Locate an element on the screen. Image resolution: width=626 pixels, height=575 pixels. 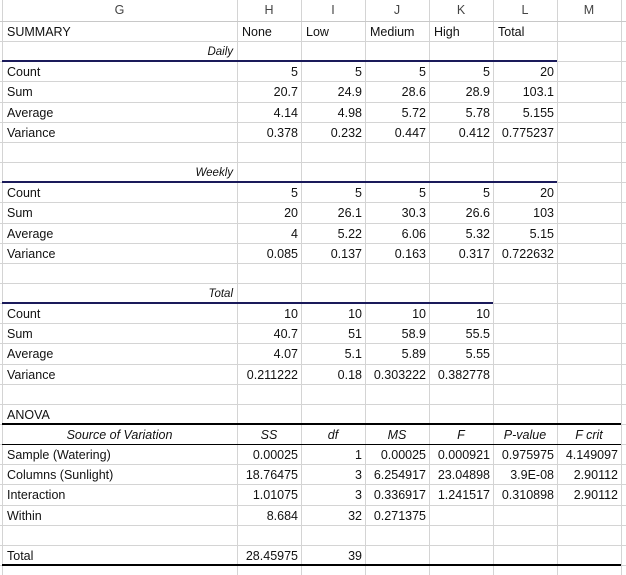
stat-value: 5.89 is located at coordinates (413, 354).